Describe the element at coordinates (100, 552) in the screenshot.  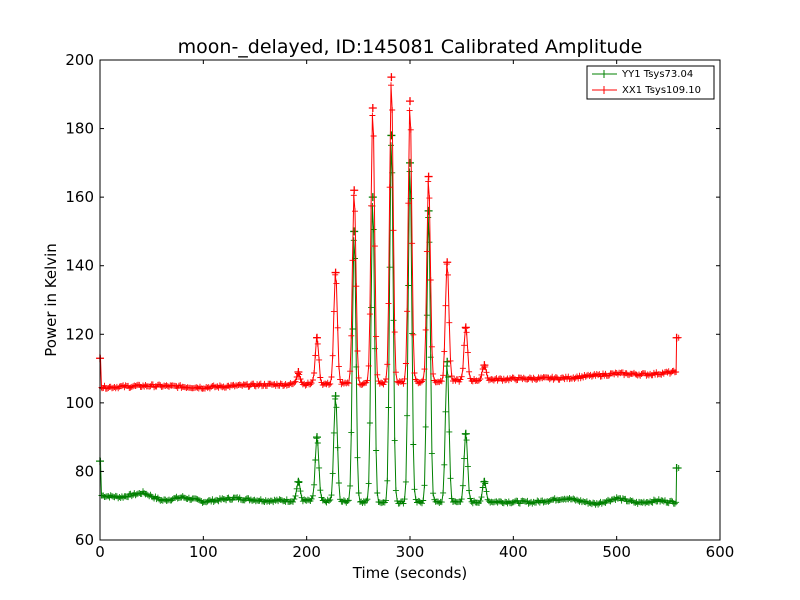
I see `x-tick-label: 0` at that location.